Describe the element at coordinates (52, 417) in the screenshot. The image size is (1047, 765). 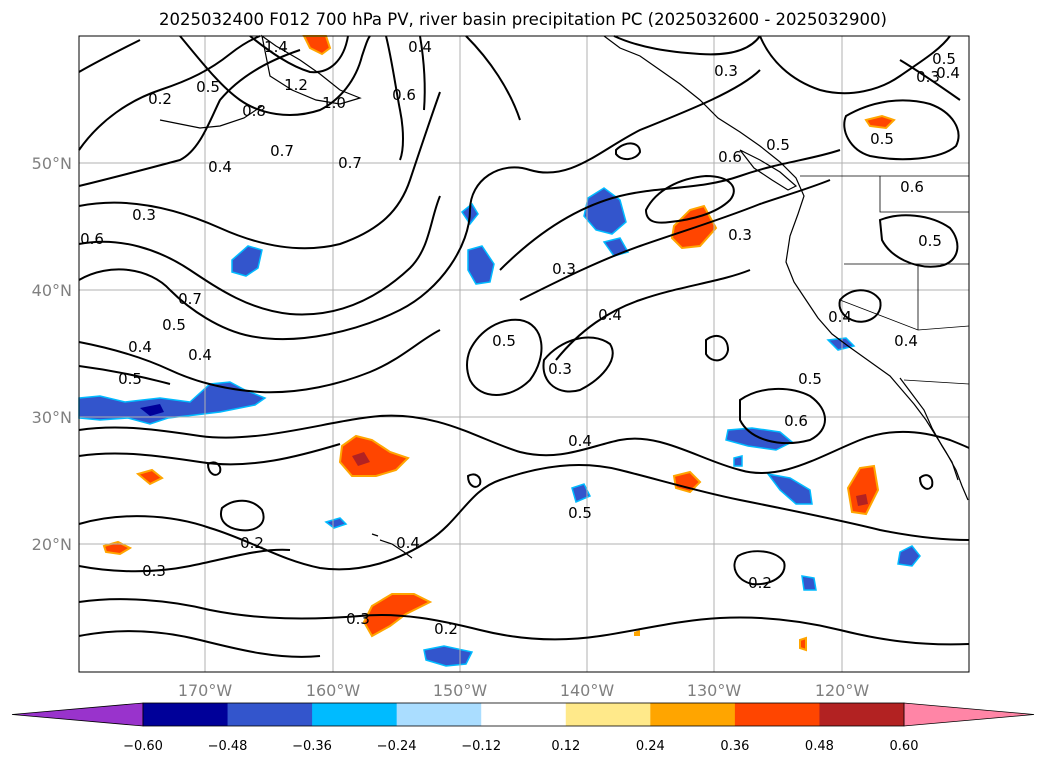
I see `lat-tick-label: 30°N` at that location.